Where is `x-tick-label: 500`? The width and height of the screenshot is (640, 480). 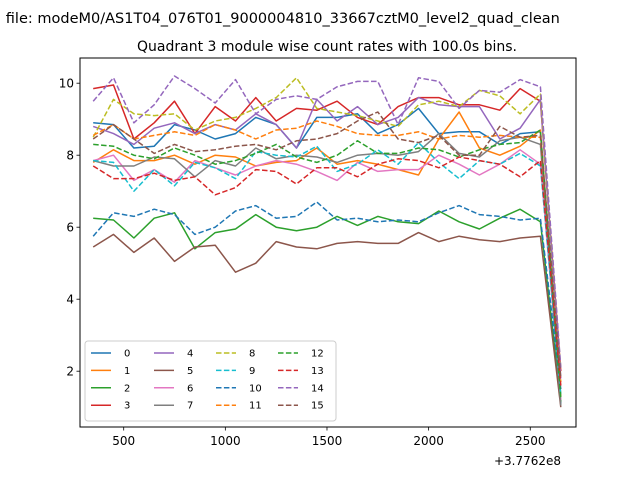
x-tick-label: 500 is located at coordinates (123, 441).